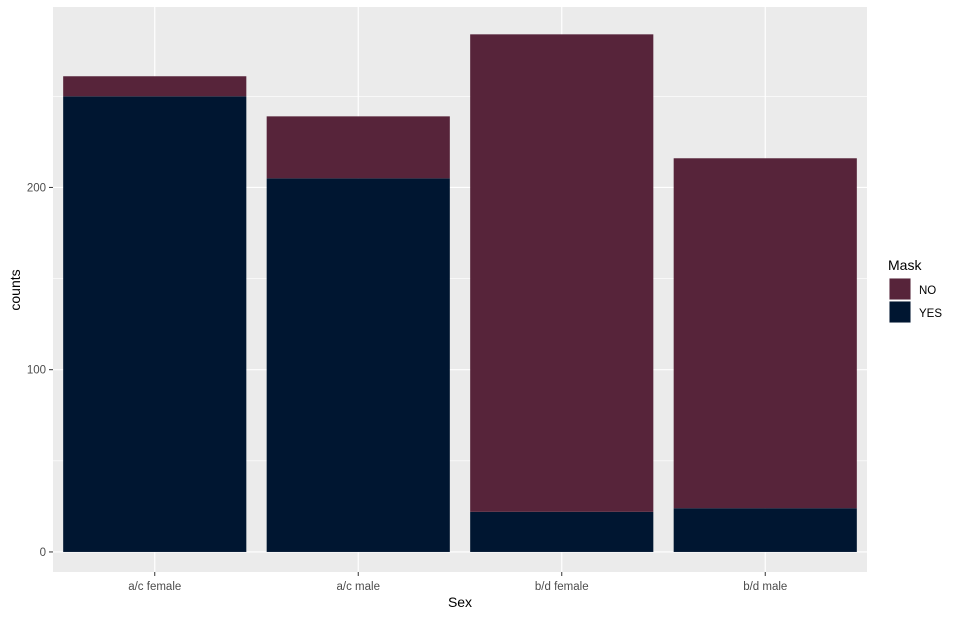 Image resolution: width=957 pixels, height=622 pixels. I want to click on y-tick-label: 100, so click(36, 371).